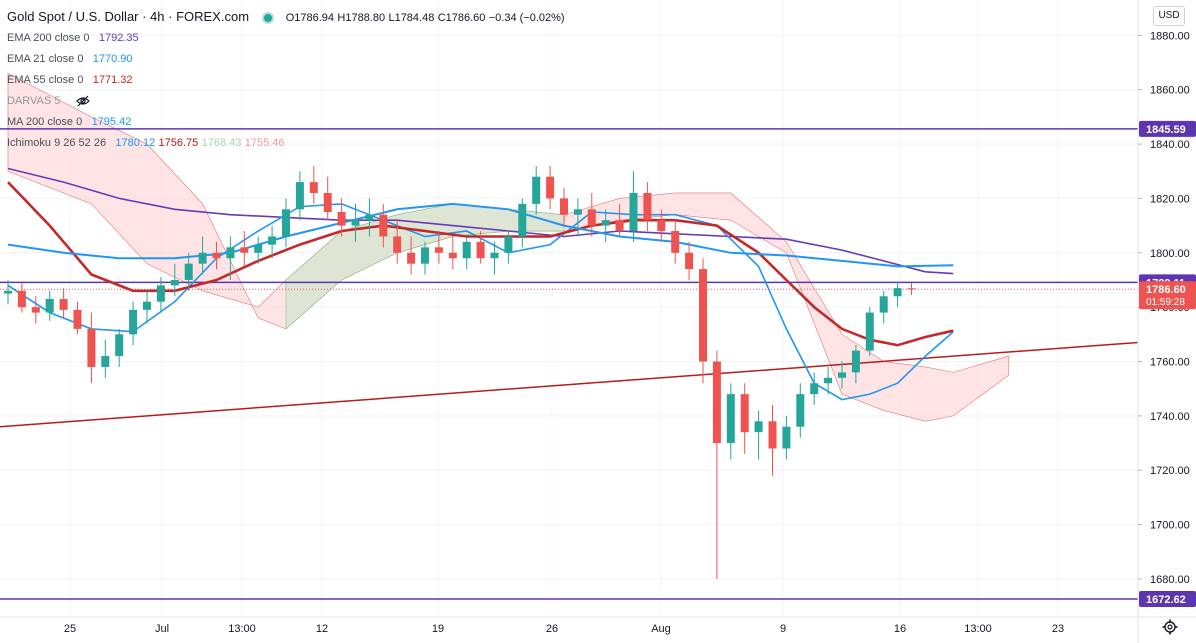 This screenshot has width=1196, height=643. Describe the element at coordinates (268, 17) in the screenshot. I see `market-status-icon` at that location.